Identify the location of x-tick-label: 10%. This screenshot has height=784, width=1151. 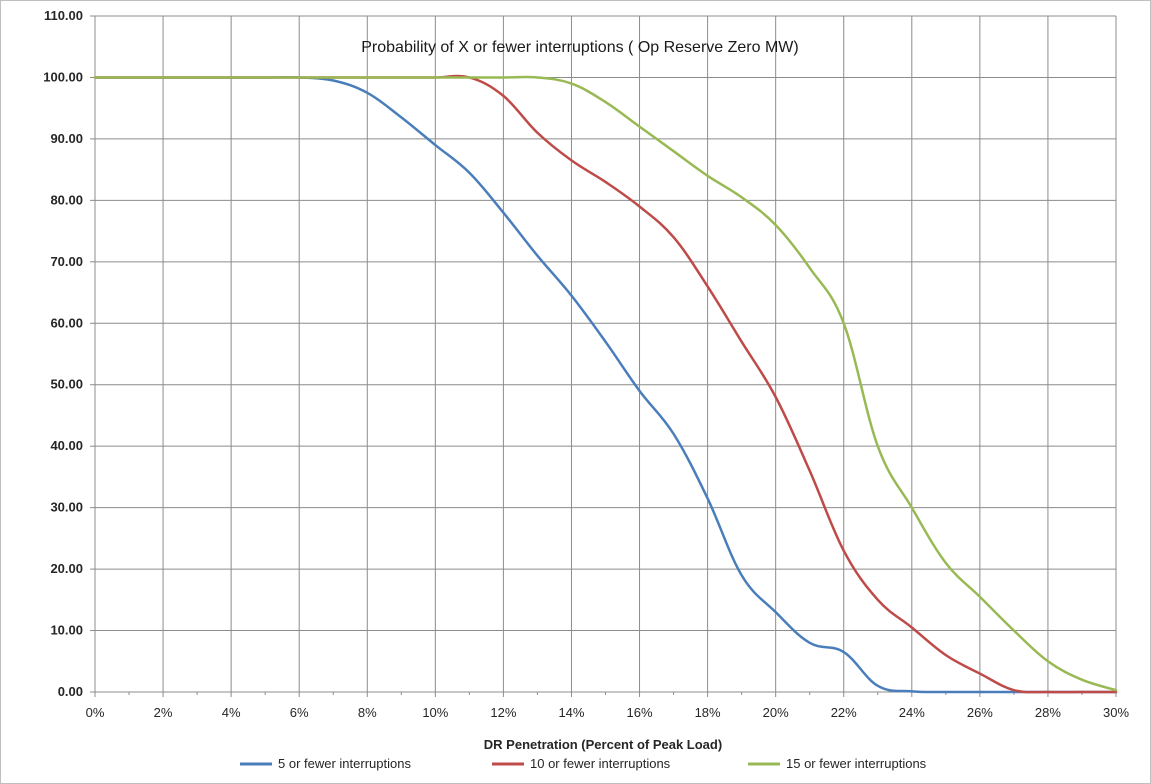
(435, 712).